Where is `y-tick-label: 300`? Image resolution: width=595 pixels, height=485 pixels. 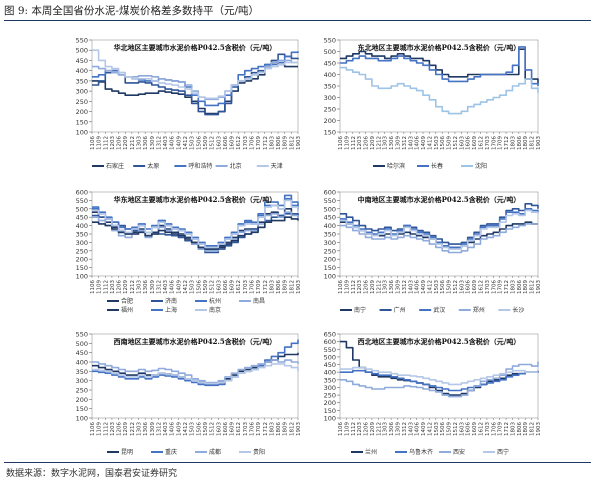 y-tick-label: 300 is located at coordinates (82, 92).